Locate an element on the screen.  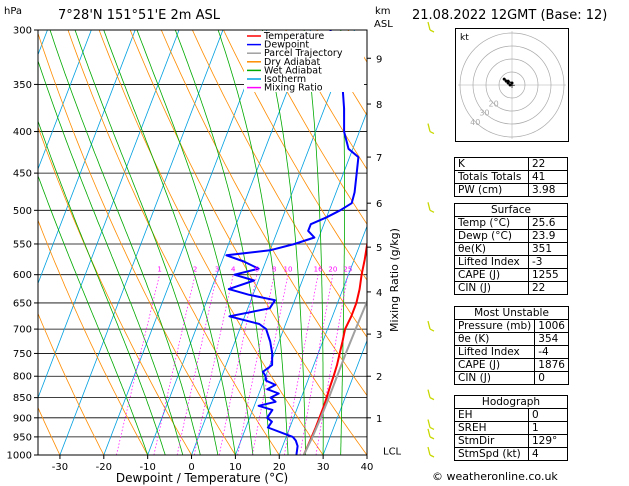
pressure-tick-label: 650 is located at coordinates (22, 303).